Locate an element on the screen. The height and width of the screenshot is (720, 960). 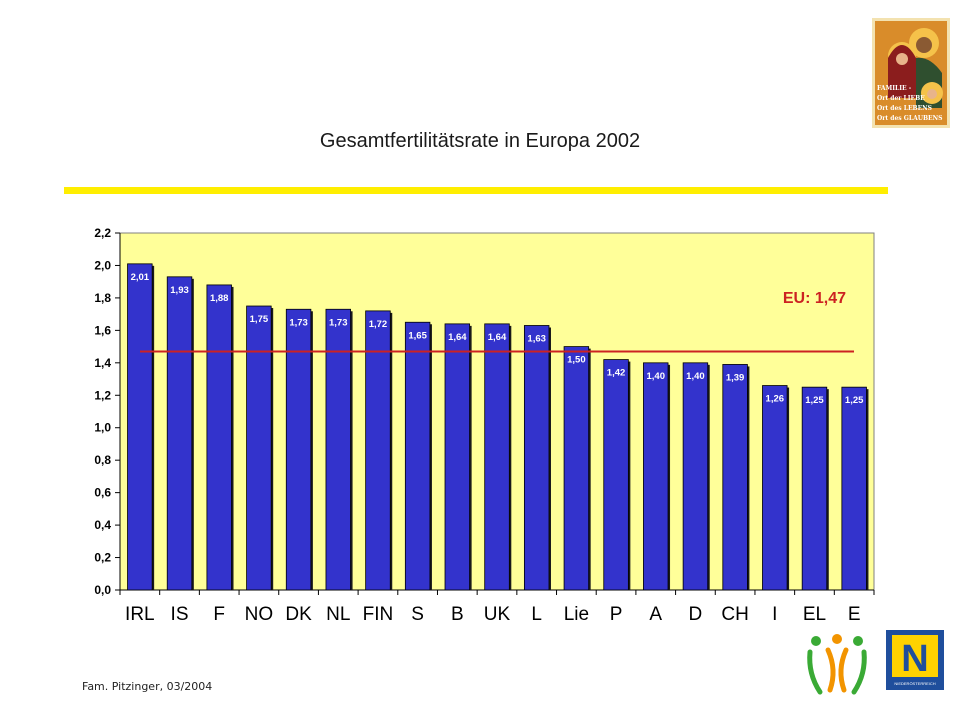
title-underline is located at coordinates (476, 190).